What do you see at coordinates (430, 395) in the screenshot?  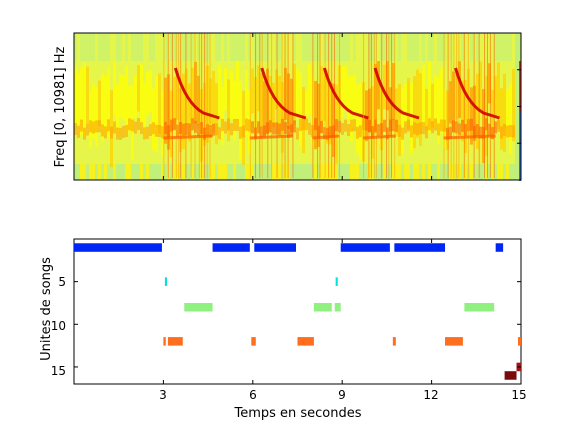 I see `xtick-label-12: 12` at bounding box center [430, 395].